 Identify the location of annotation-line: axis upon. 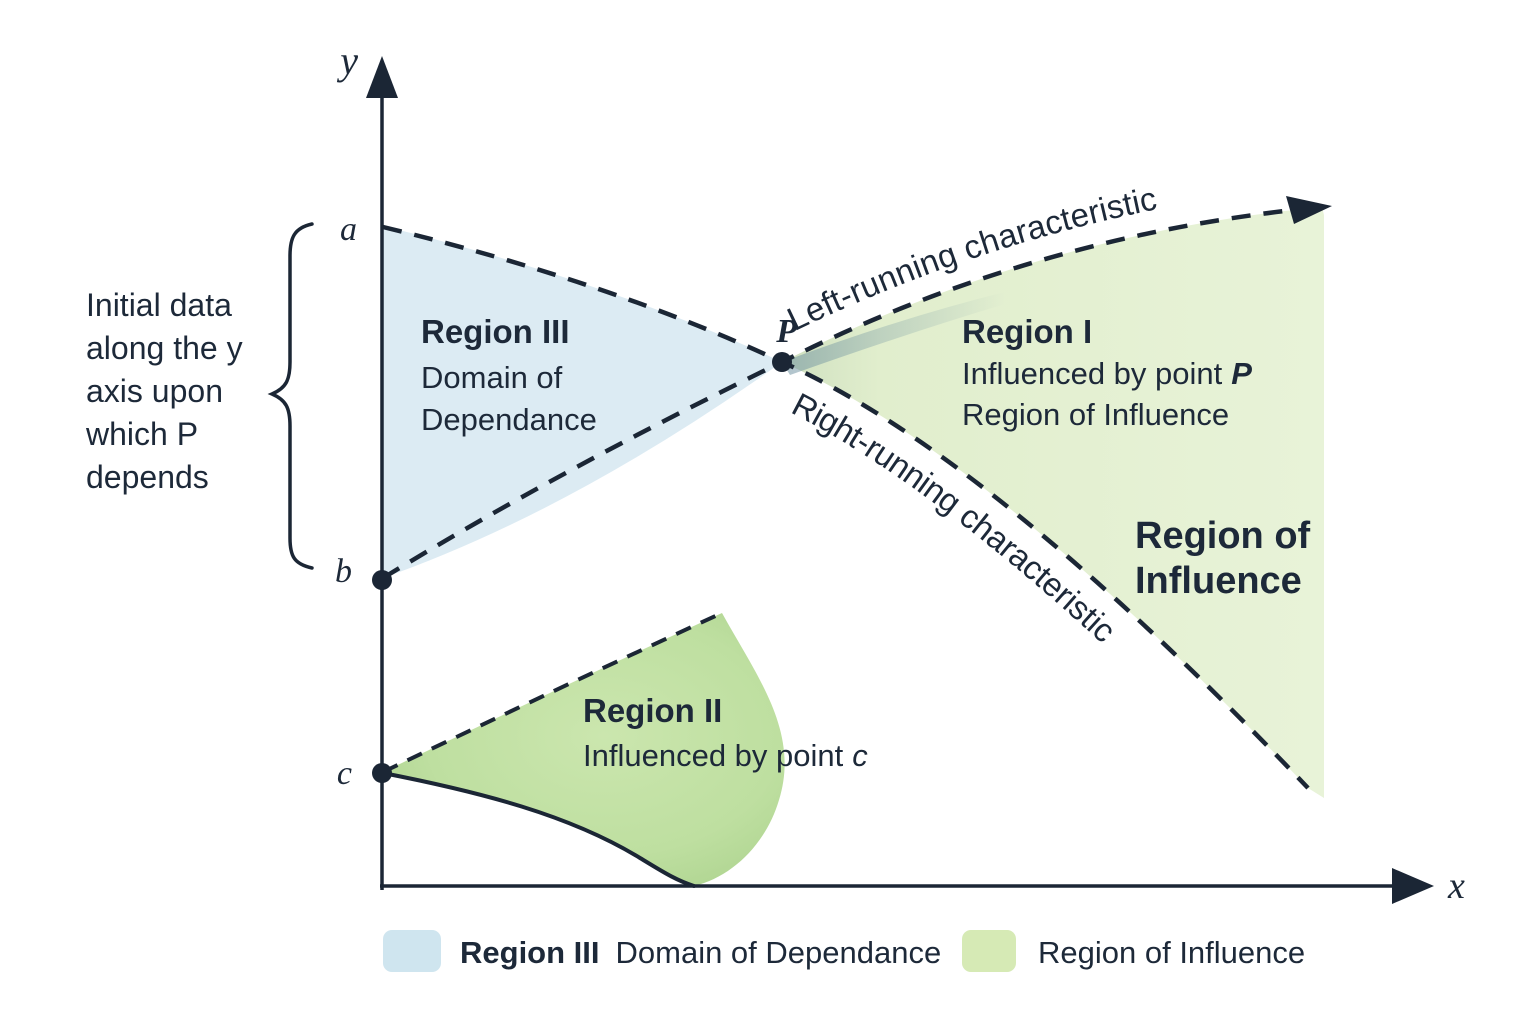
(154, 391).